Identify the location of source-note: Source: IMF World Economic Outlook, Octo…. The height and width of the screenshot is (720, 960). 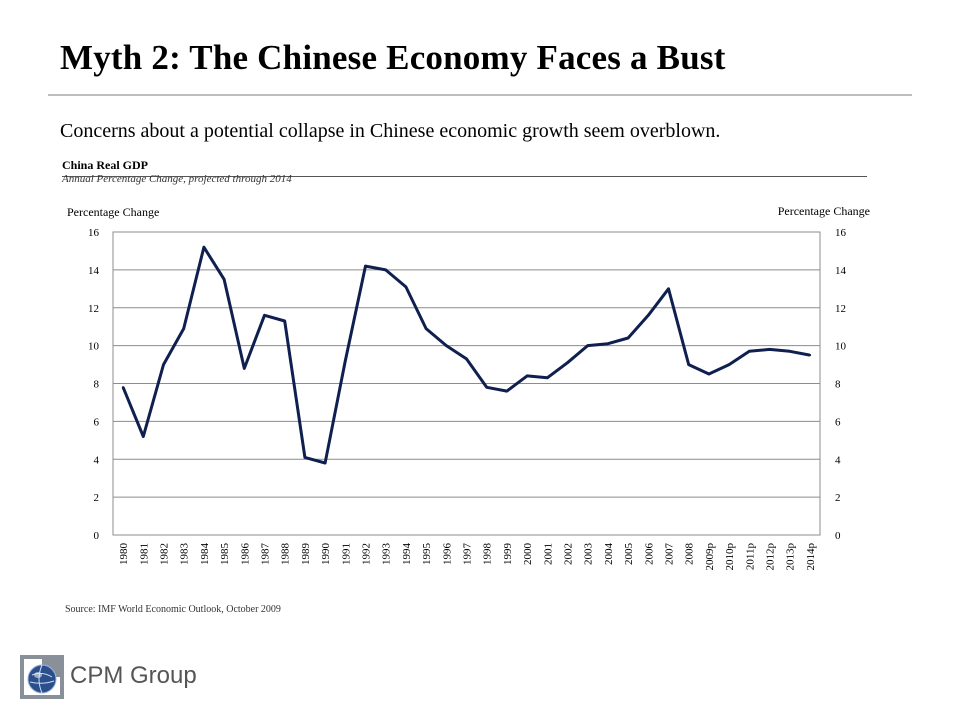
(173, 609).